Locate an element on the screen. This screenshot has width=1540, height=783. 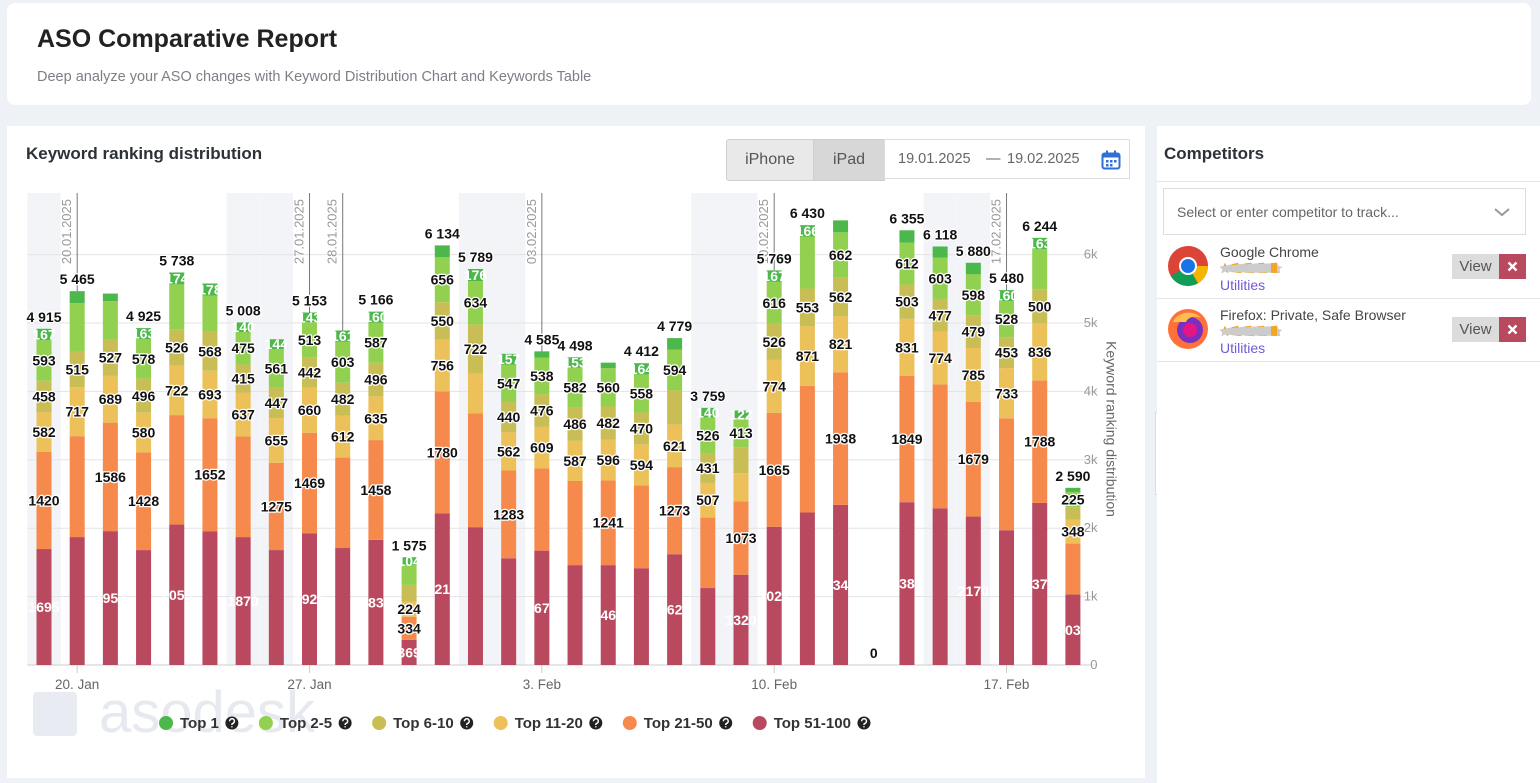
total-label: 5 738 is located at coordinates (176, 260).